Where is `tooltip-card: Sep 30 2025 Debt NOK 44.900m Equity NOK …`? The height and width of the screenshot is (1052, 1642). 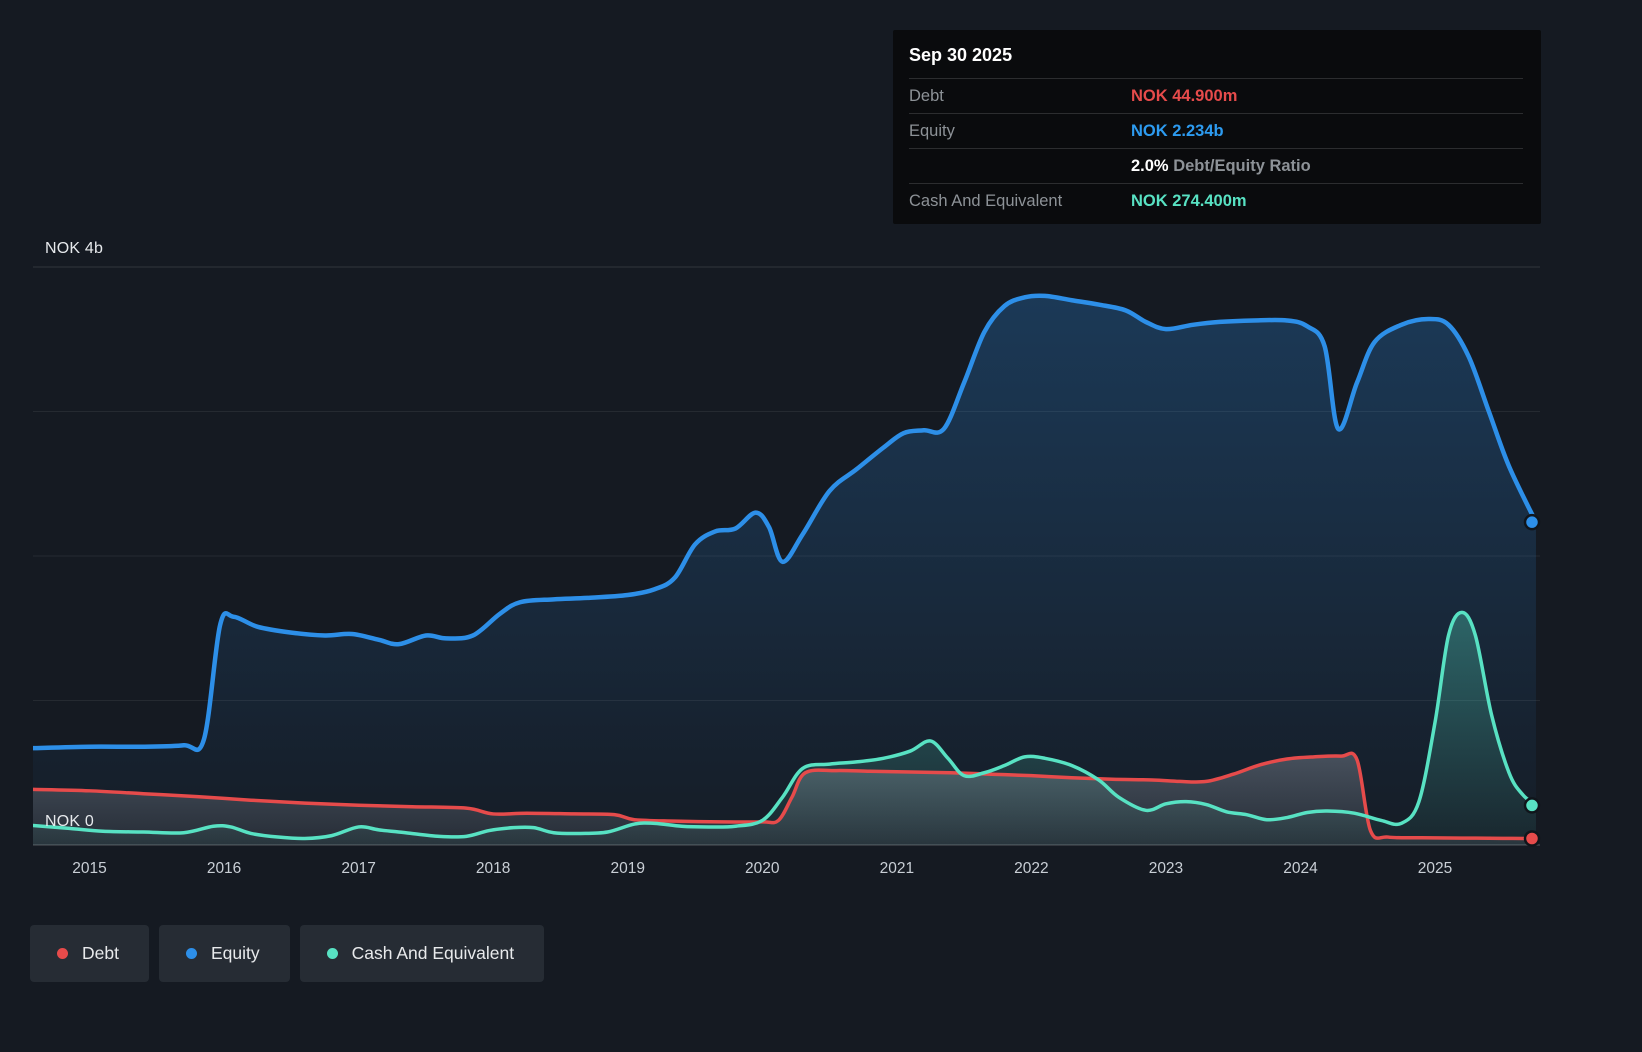
tooltip-card: Sep 30 2025 Debt NOK 44.900m Equity NOK … is located at coordinates (1217, 127).